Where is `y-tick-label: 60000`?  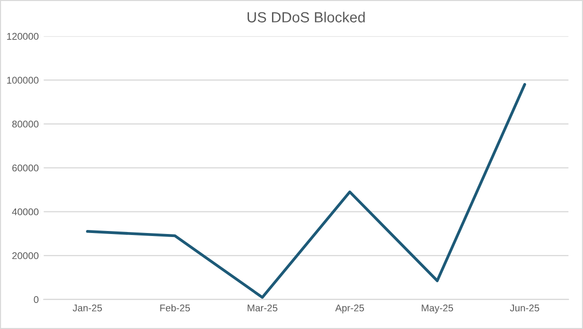
y-tick-label: 60000 is located at coordinates (25, 168).